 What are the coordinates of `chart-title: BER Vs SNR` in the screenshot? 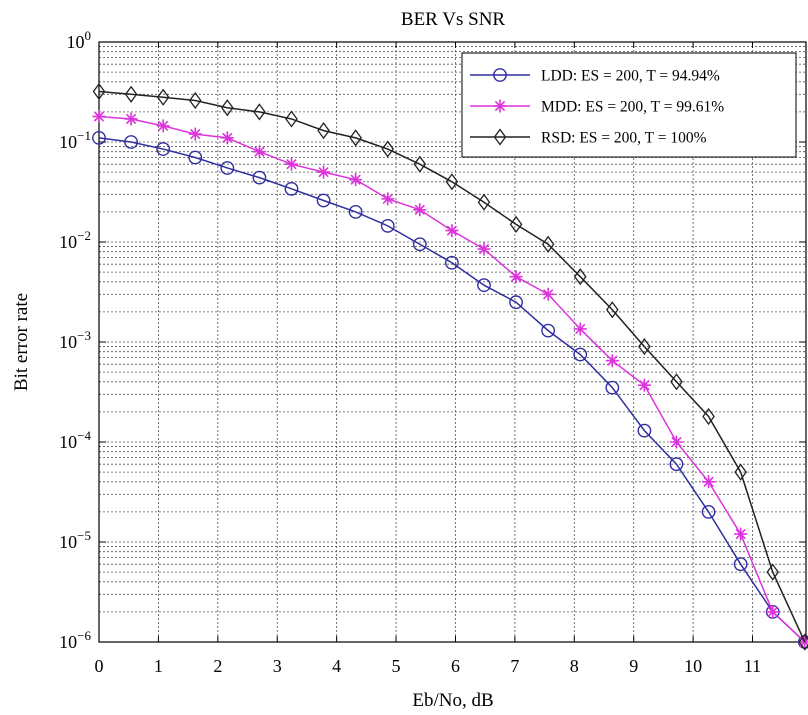 It's located at (453, 19).